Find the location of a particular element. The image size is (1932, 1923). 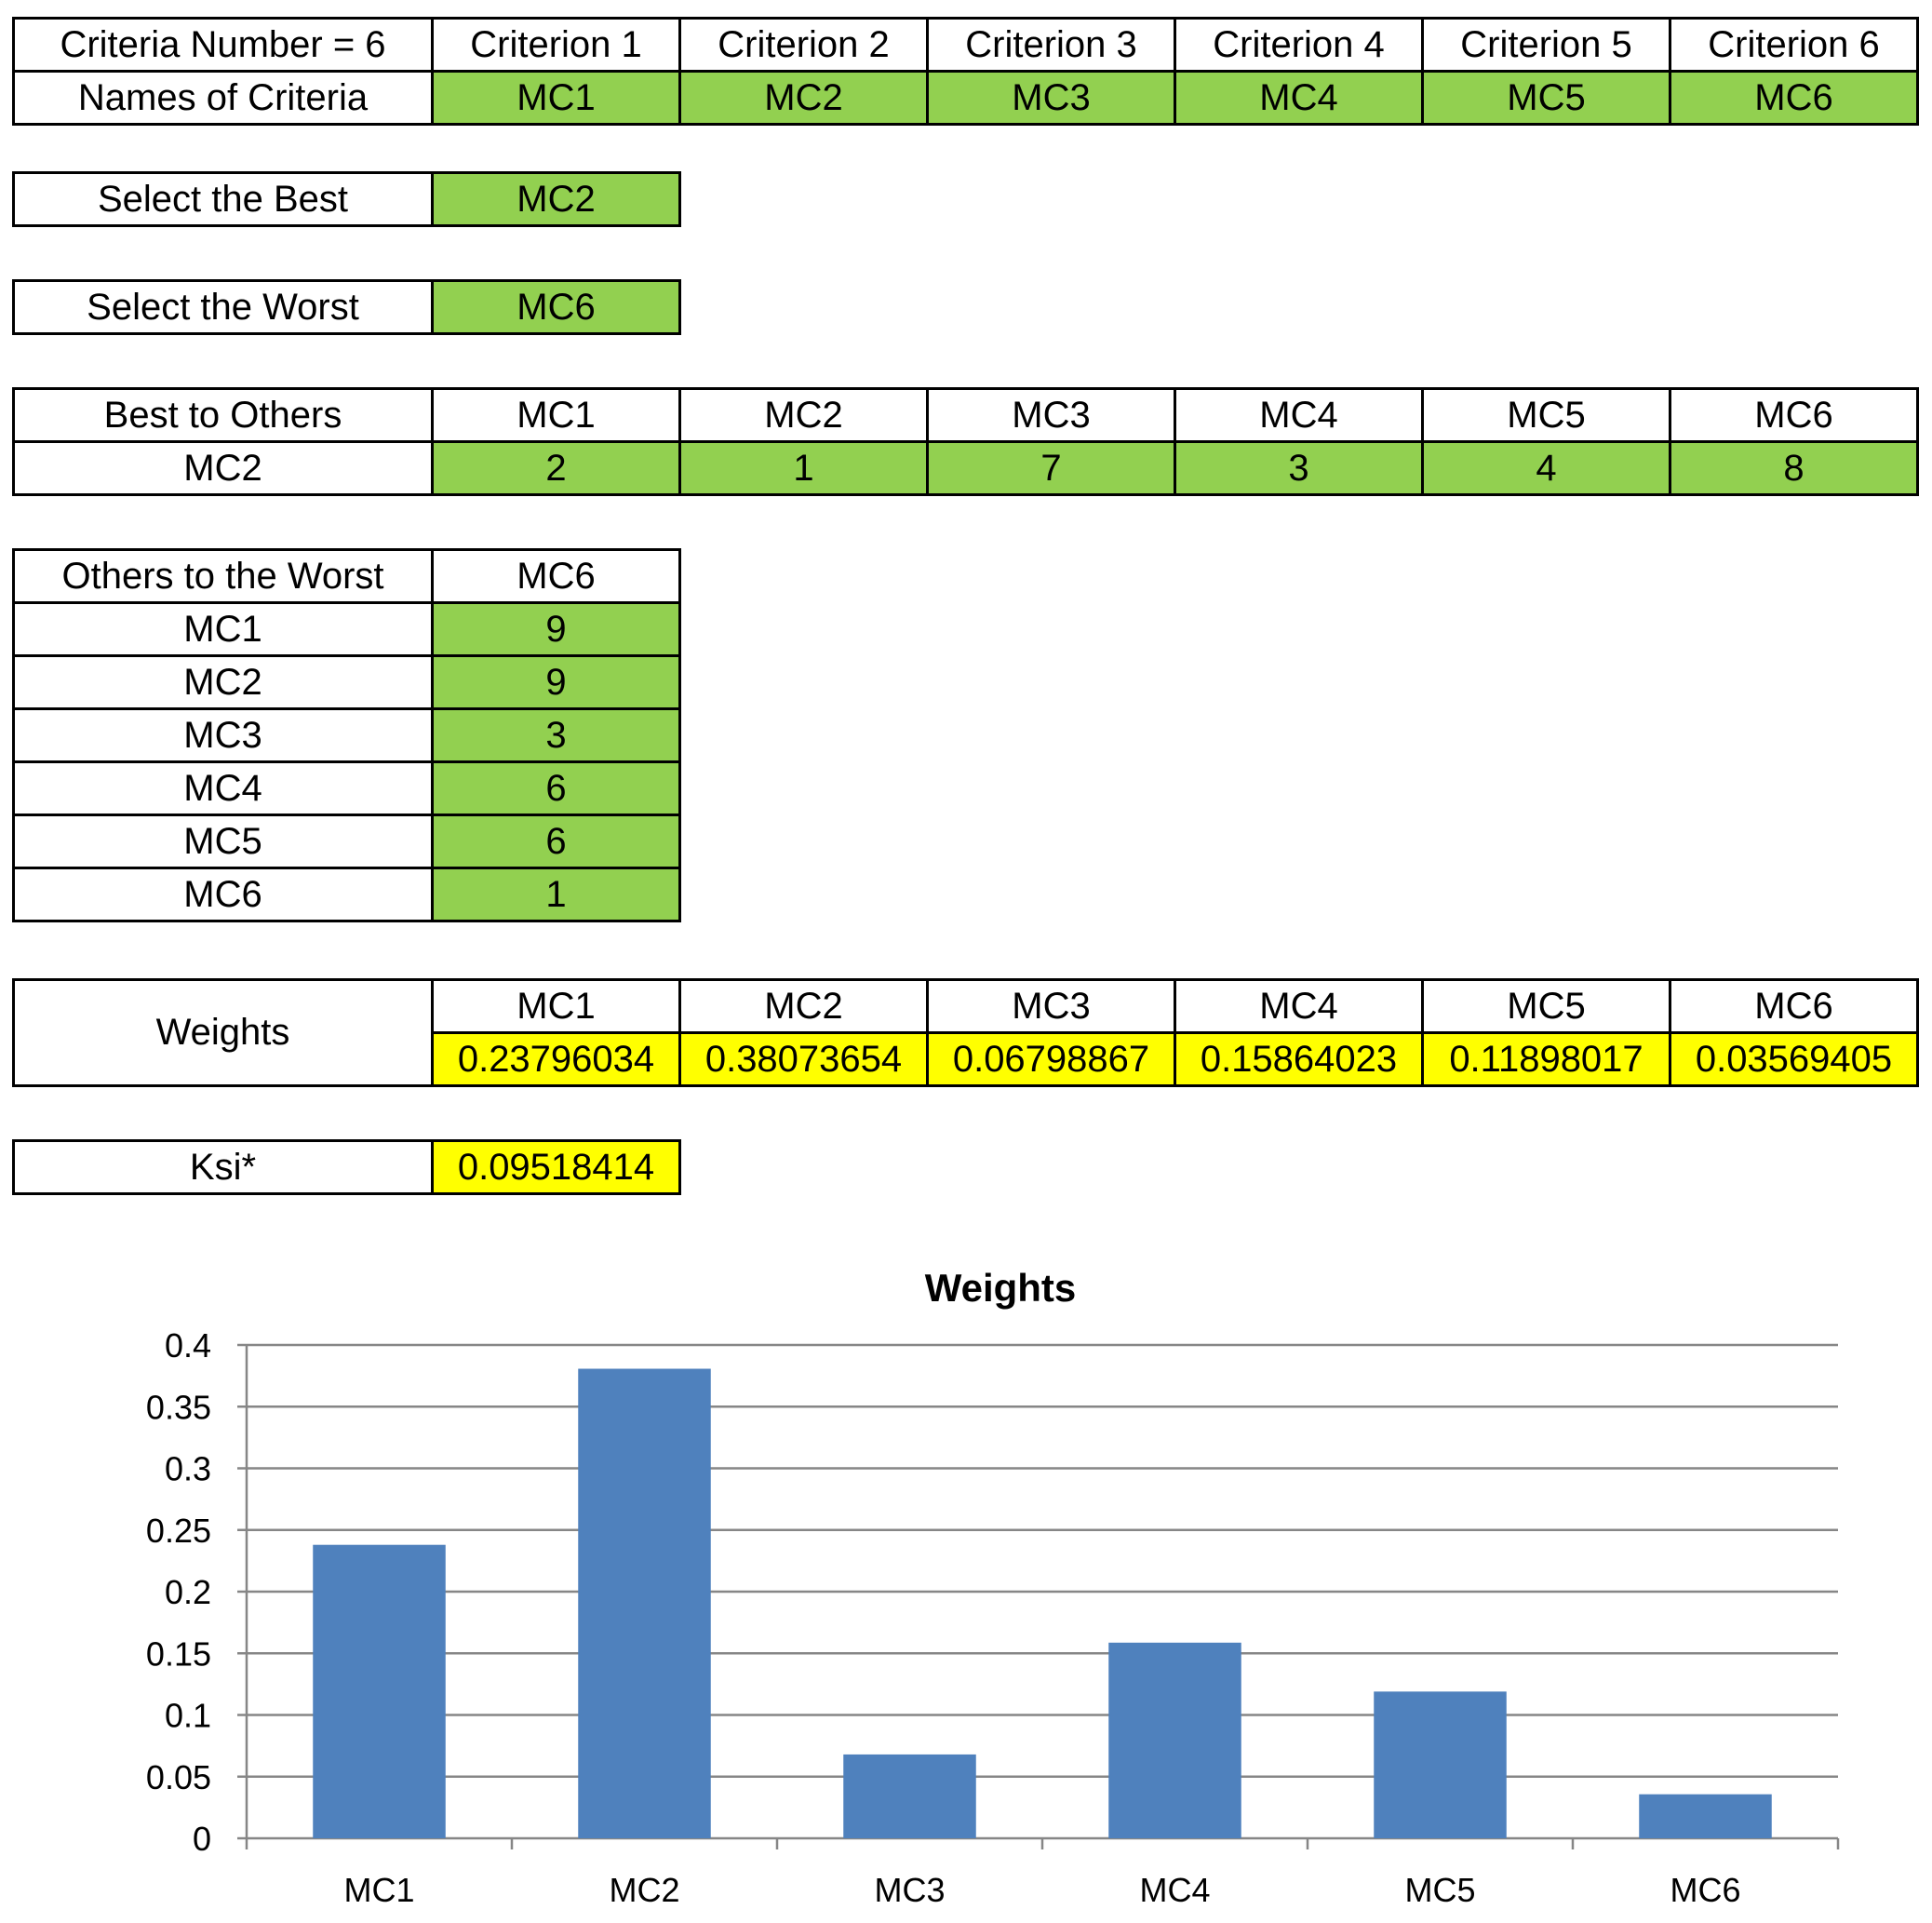

others-to-worst-row-label: MC4 is located at coordinates (223, 788).